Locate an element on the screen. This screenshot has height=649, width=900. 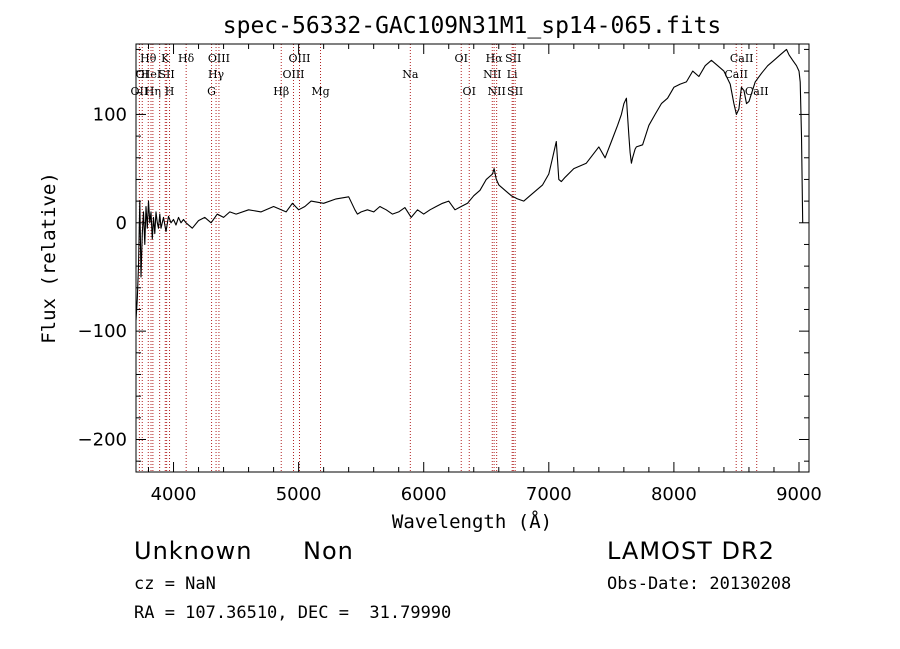
x-tick-label: 6000 is located at coordinates (424, 494).